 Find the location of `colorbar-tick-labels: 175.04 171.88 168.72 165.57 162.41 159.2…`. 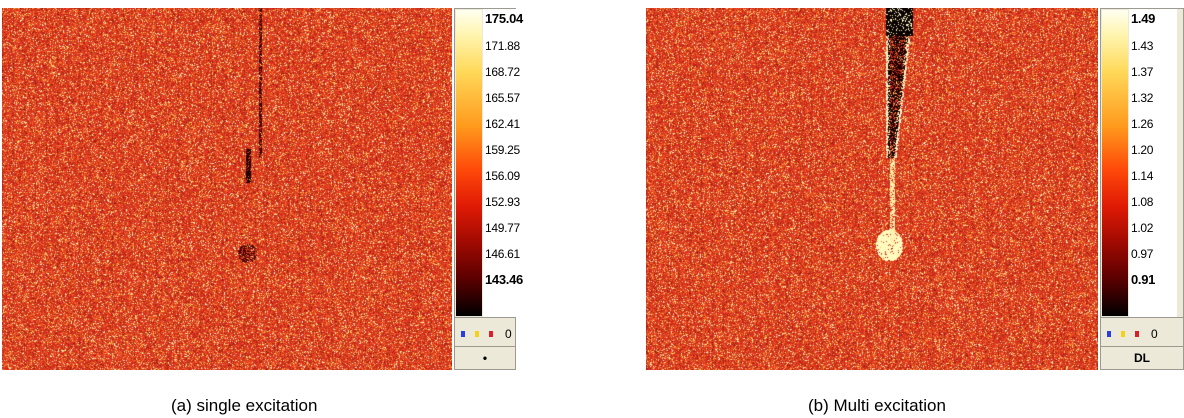

colorbar-tick-labels: 175.04 171.88 168.72 165.57 162.41 159.2… is located at coordinates (507, 163).